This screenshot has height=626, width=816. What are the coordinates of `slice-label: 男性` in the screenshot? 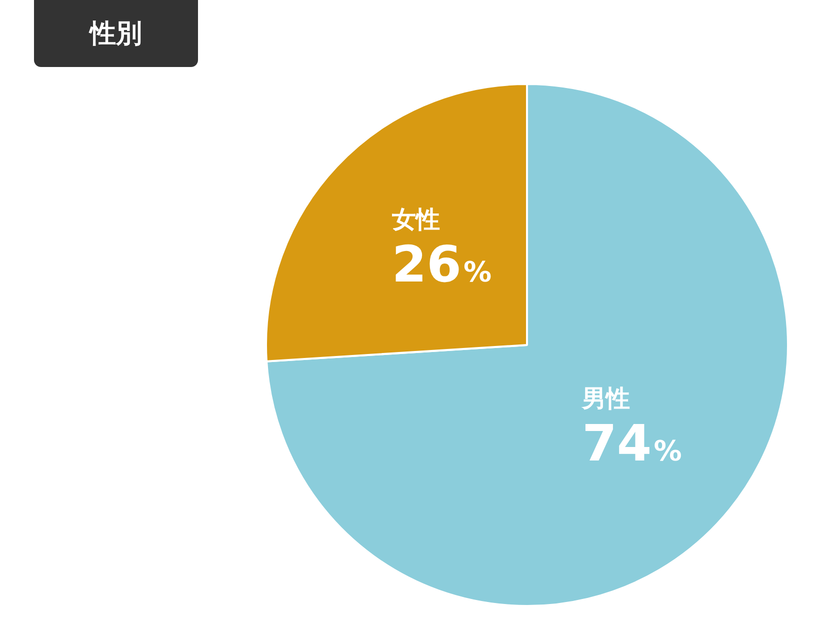 It's located at (605, 398).